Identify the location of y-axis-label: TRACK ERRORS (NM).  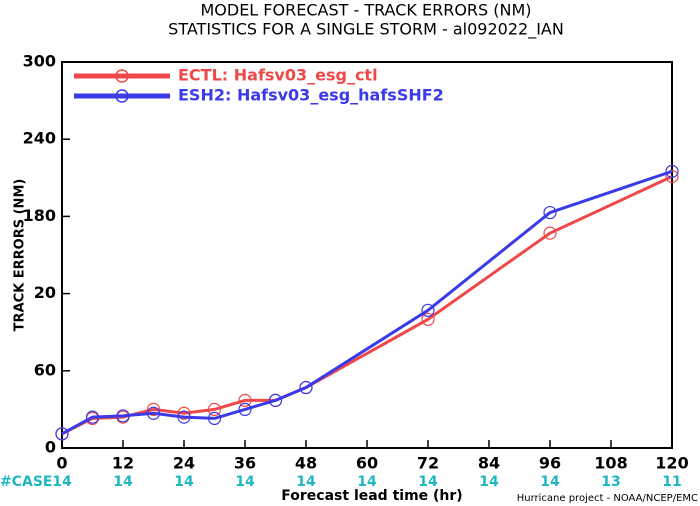
(20, 255).